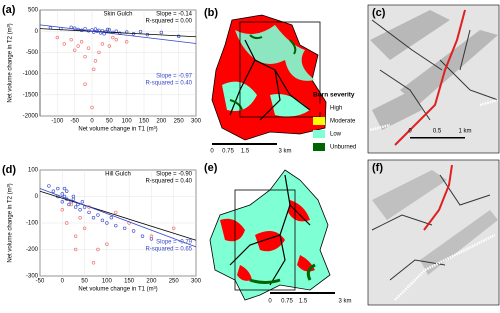  Describe the element at coordinates (33, 171) in the screenshot. I see `y-tick-label: 100` at that location.